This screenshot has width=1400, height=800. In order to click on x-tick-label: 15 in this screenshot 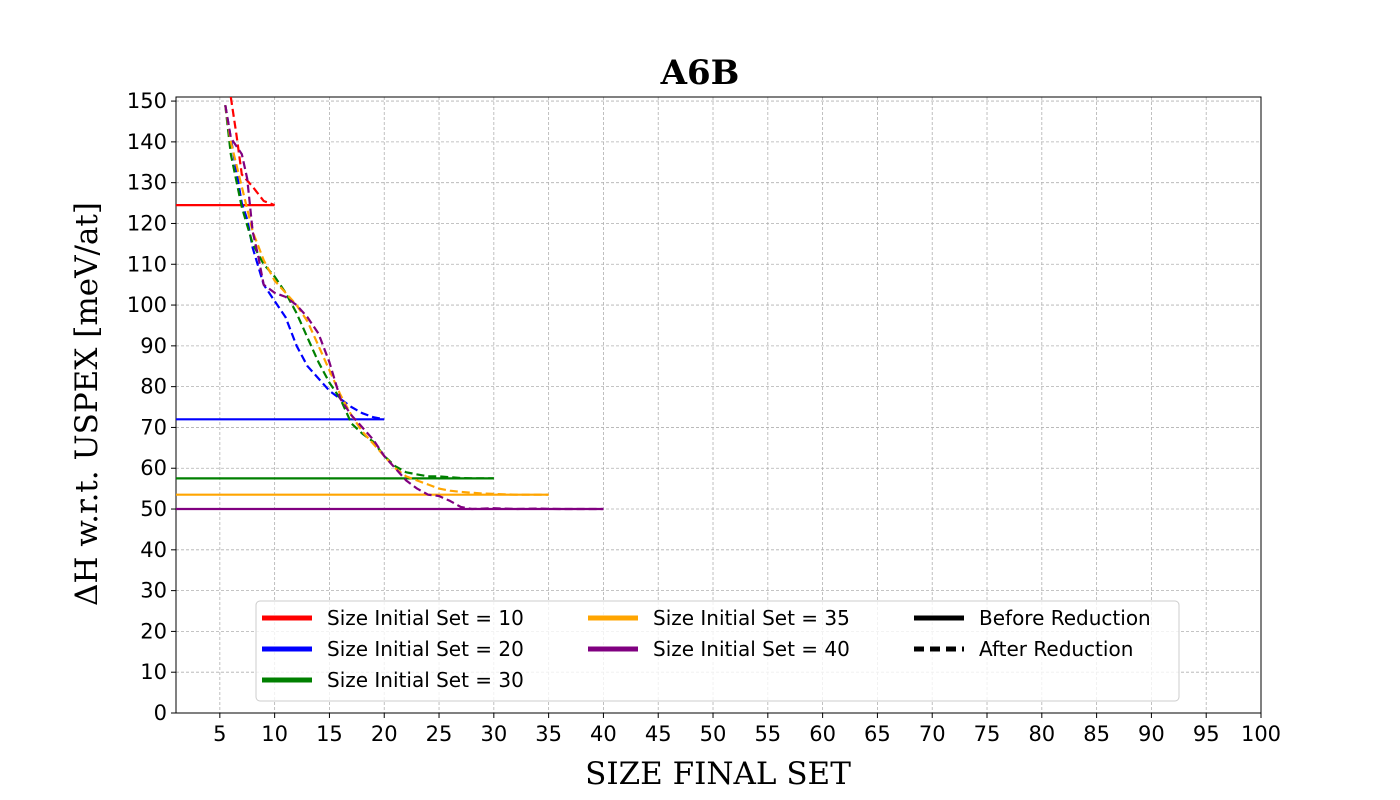, I will do `click(329, 734)`.